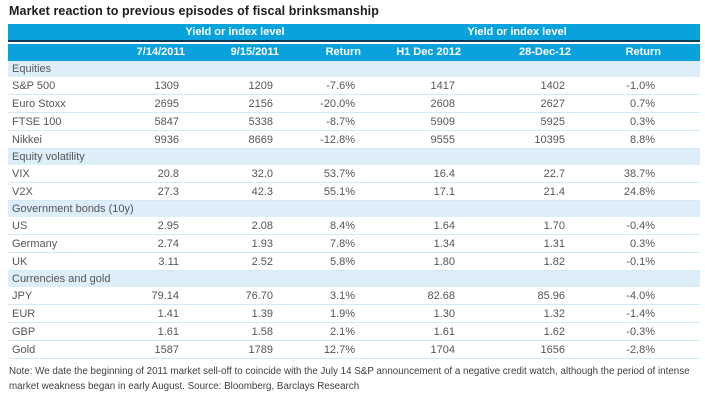 This screenshot has width=705, height=411. I want to click on value-cell: 2.52, so click(238, 262).